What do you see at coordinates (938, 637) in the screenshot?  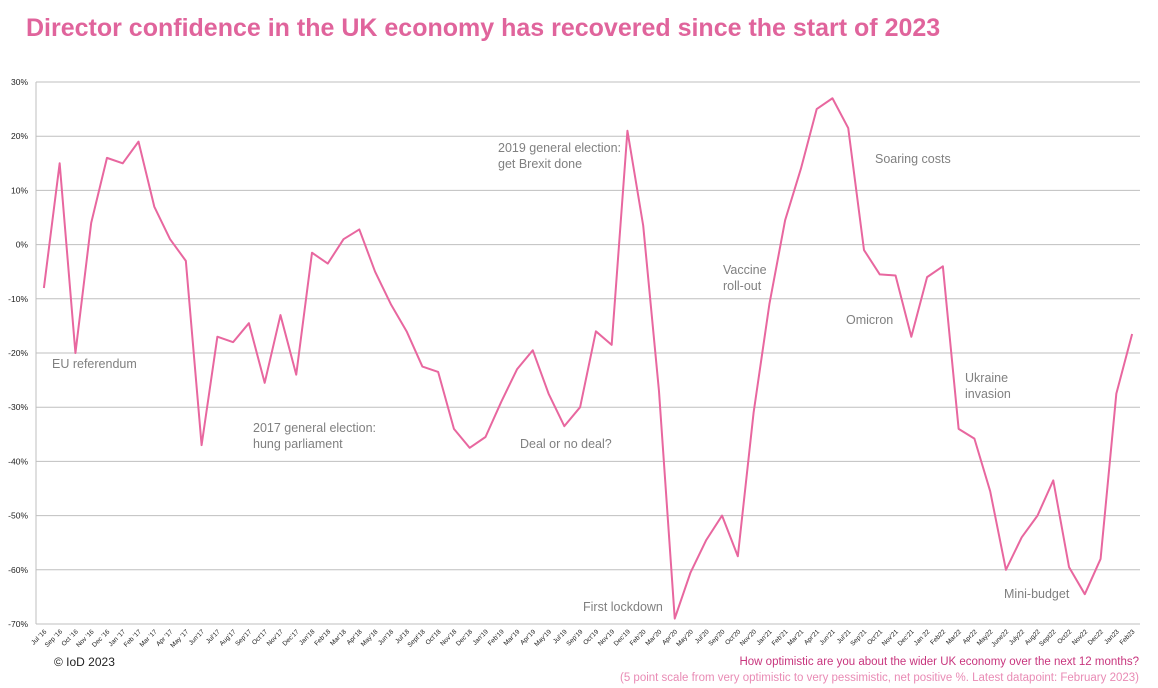 I see `x-tick-label: Feb22` at bounding box center [938, 637].